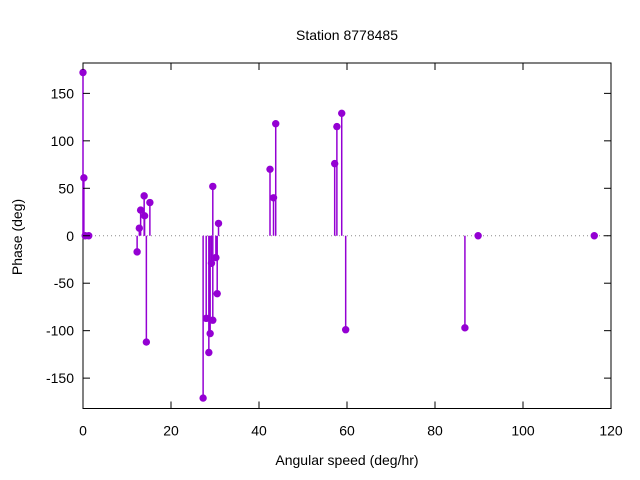 Image resolution: width=640 pixels, height=480 pixels. Describe the element at coordinates (17, 237) in the screenshot. I see `y-axis-label: Phase (deg)` at that location.